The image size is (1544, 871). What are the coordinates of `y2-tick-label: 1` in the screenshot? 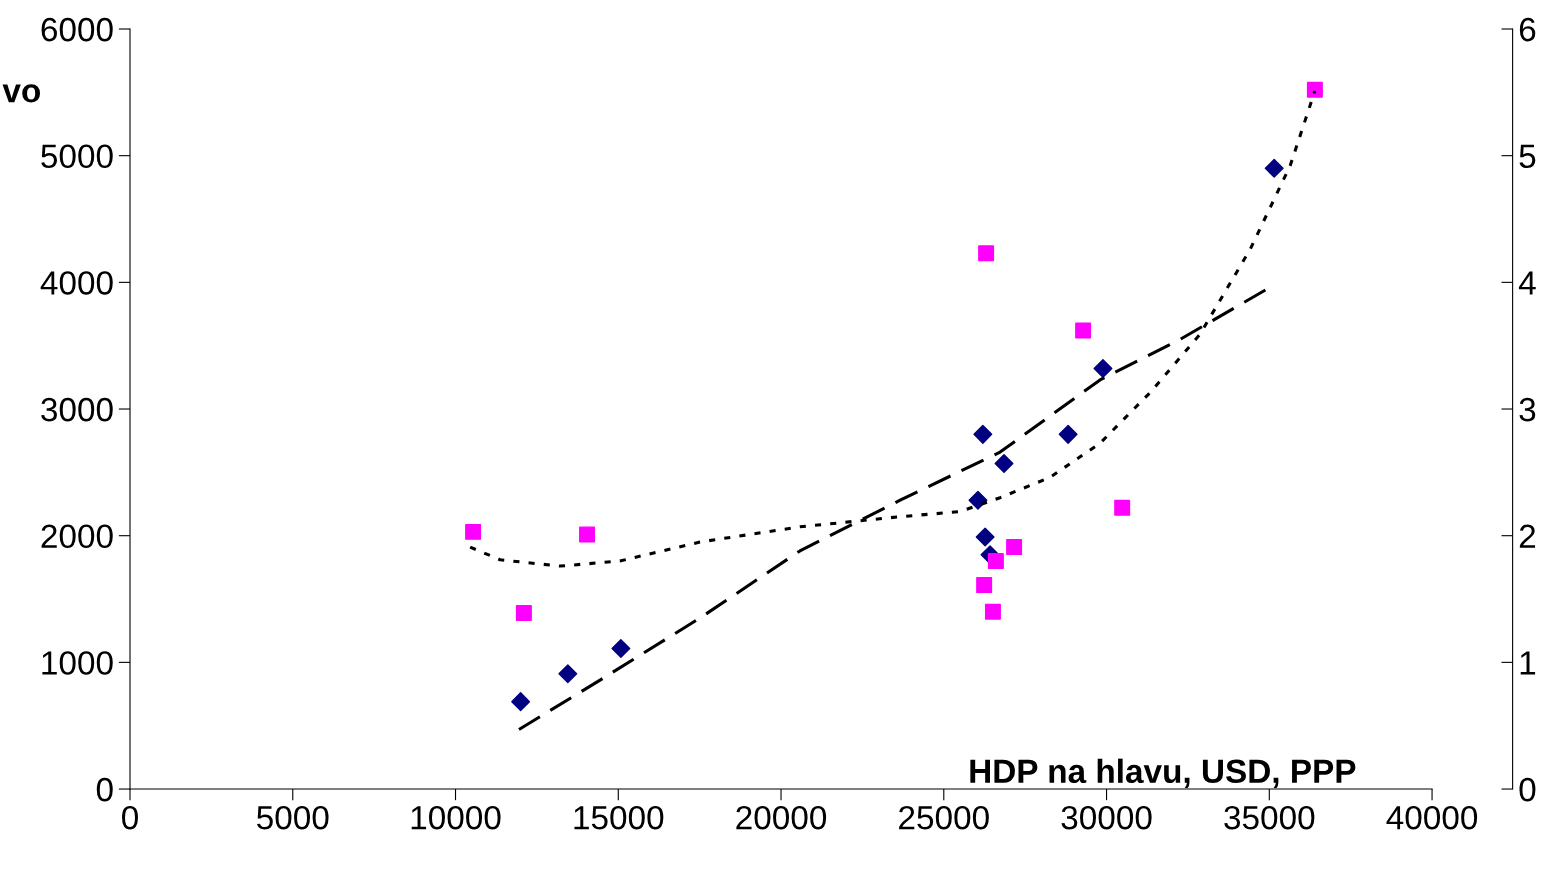 It's located at (1528, 663).